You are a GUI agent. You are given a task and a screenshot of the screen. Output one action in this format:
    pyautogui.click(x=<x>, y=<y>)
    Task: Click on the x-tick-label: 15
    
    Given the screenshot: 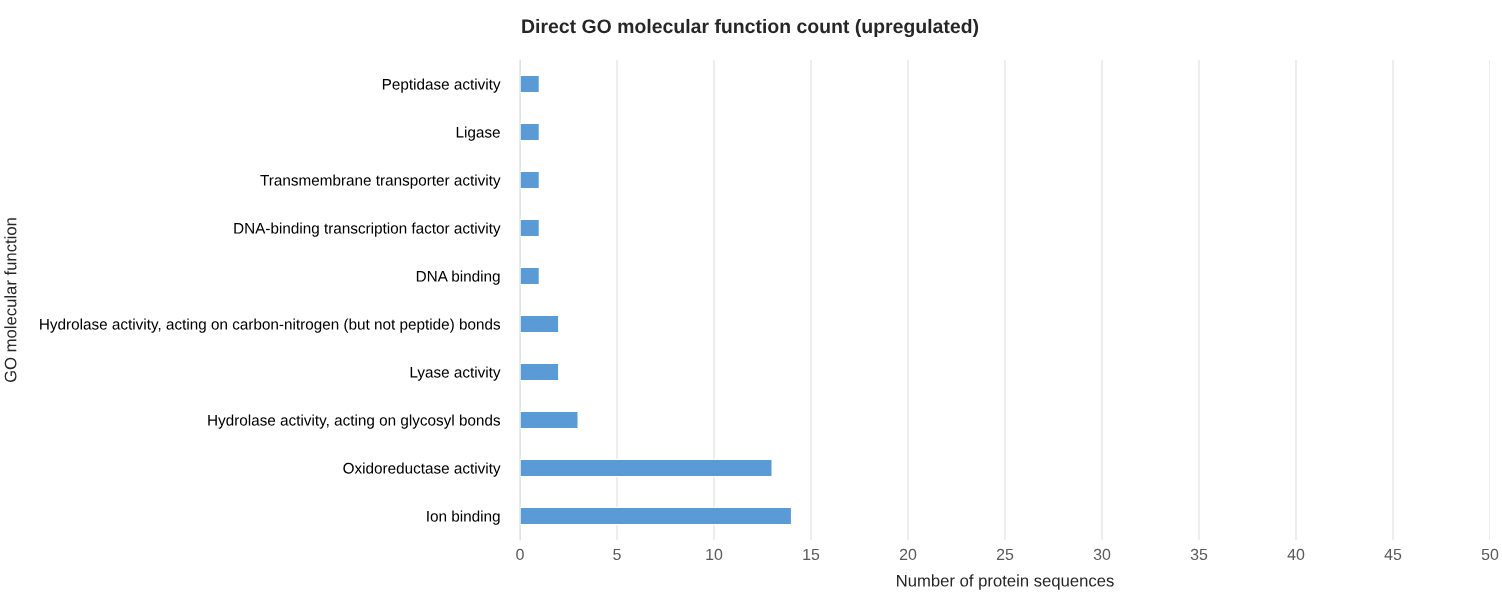 What is the action you would take?
    pyautogui.click(x=811, y=554)
    